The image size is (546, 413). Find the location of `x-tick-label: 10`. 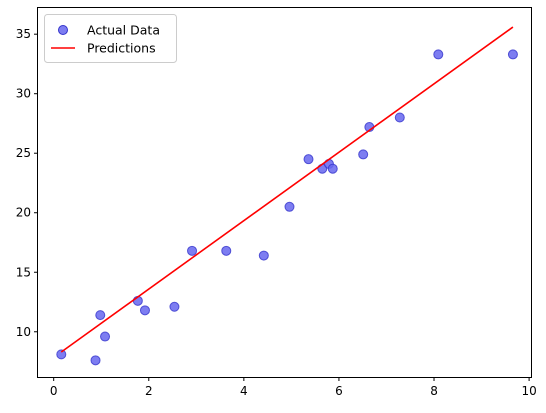

x-tick-label: 10 is located at coordinates (528, 391).